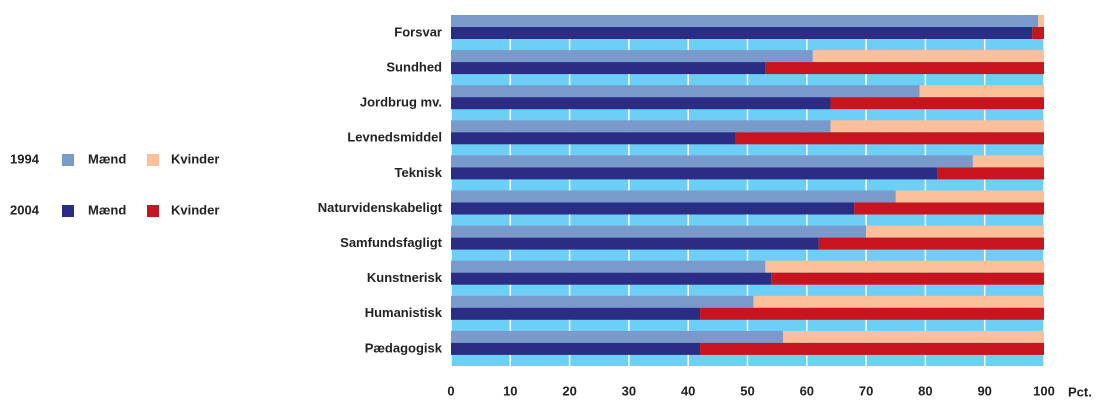 This screenshot has height=402, width=1098. What do you see at coordinates (25, 158) in the screenshot?
I see `legend-year: 1994` at bounding box center [25, 158].